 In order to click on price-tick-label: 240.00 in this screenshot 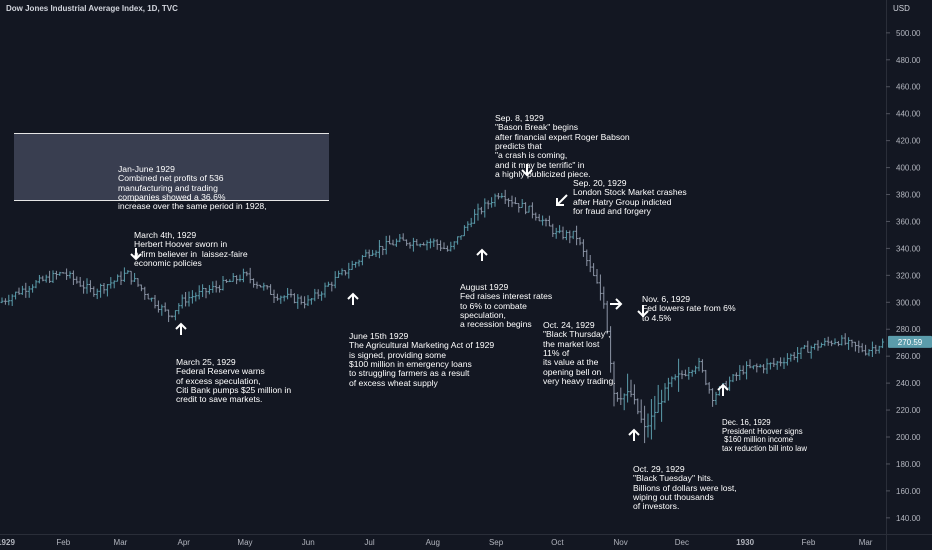, I will do `click(908, 383)`.